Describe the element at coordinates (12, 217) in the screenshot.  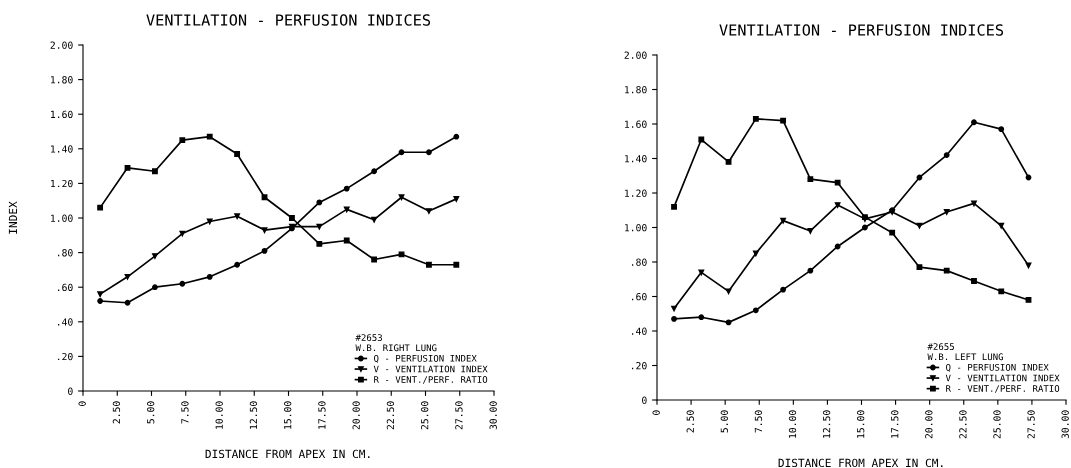
I see `y-axis-title: INDEX` at that location.